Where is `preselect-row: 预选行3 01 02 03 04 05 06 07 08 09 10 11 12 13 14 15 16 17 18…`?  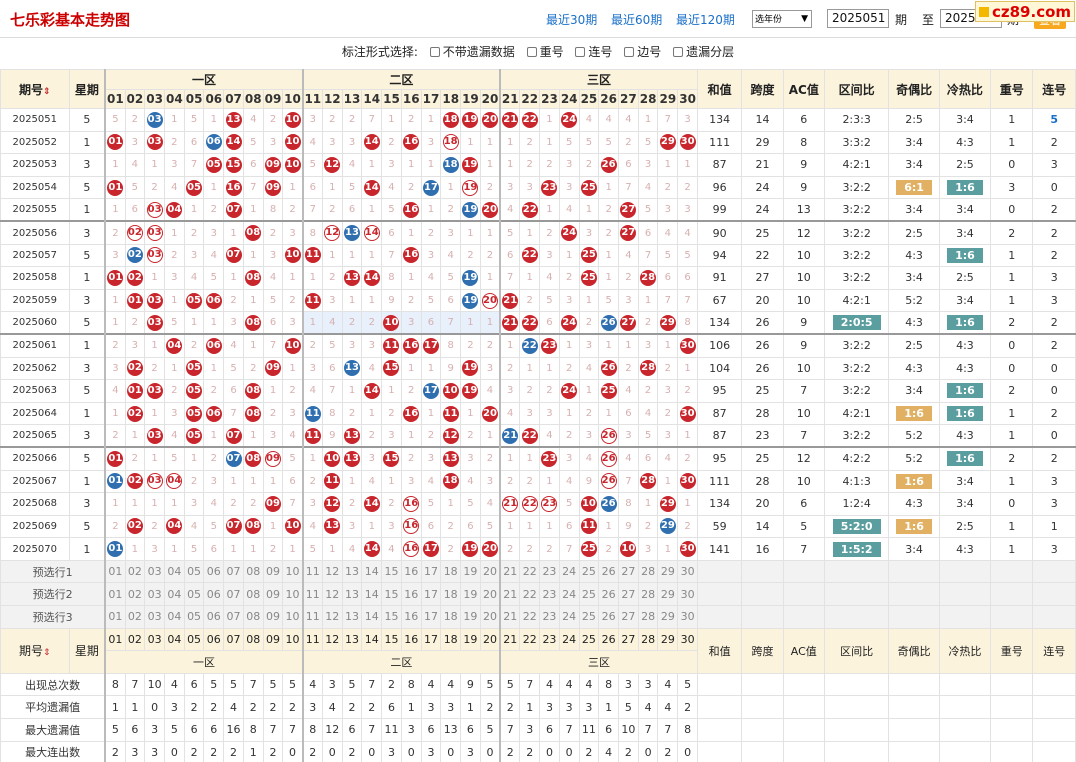 preselect-row: 预选行3 01 02 03 04 05 06 07 08 09 10 11 12 13 14 15 16 17 18… is located at coordinates (538, 617).